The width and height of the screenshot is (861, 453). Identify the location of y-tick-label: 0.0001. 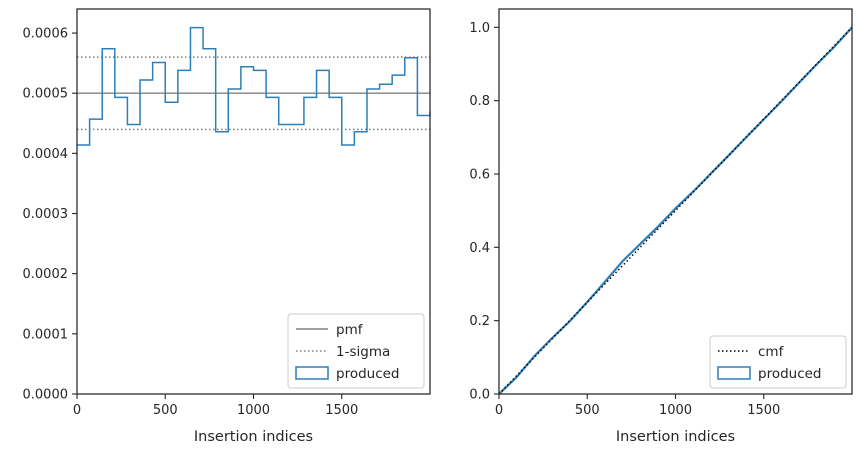
(46, 334).